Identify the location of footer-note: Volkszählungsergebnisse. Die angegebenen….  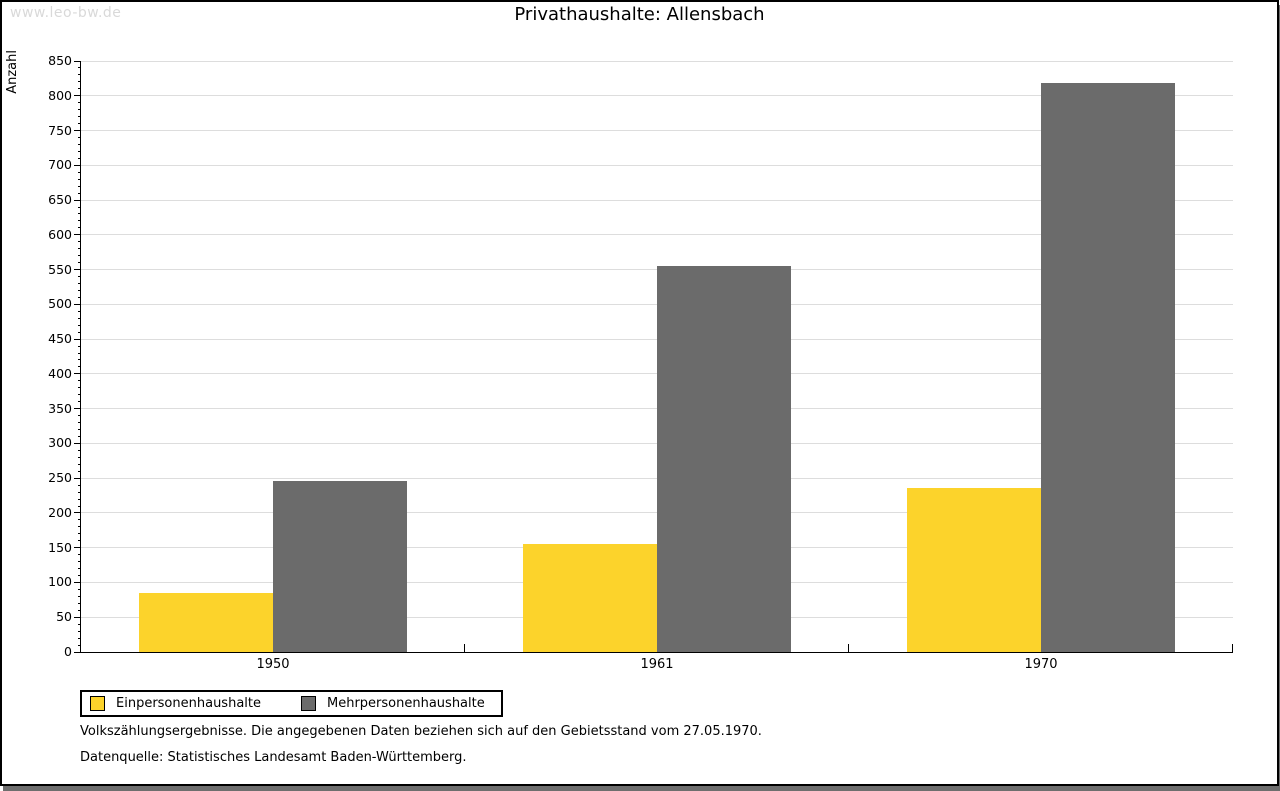
(421, 731).